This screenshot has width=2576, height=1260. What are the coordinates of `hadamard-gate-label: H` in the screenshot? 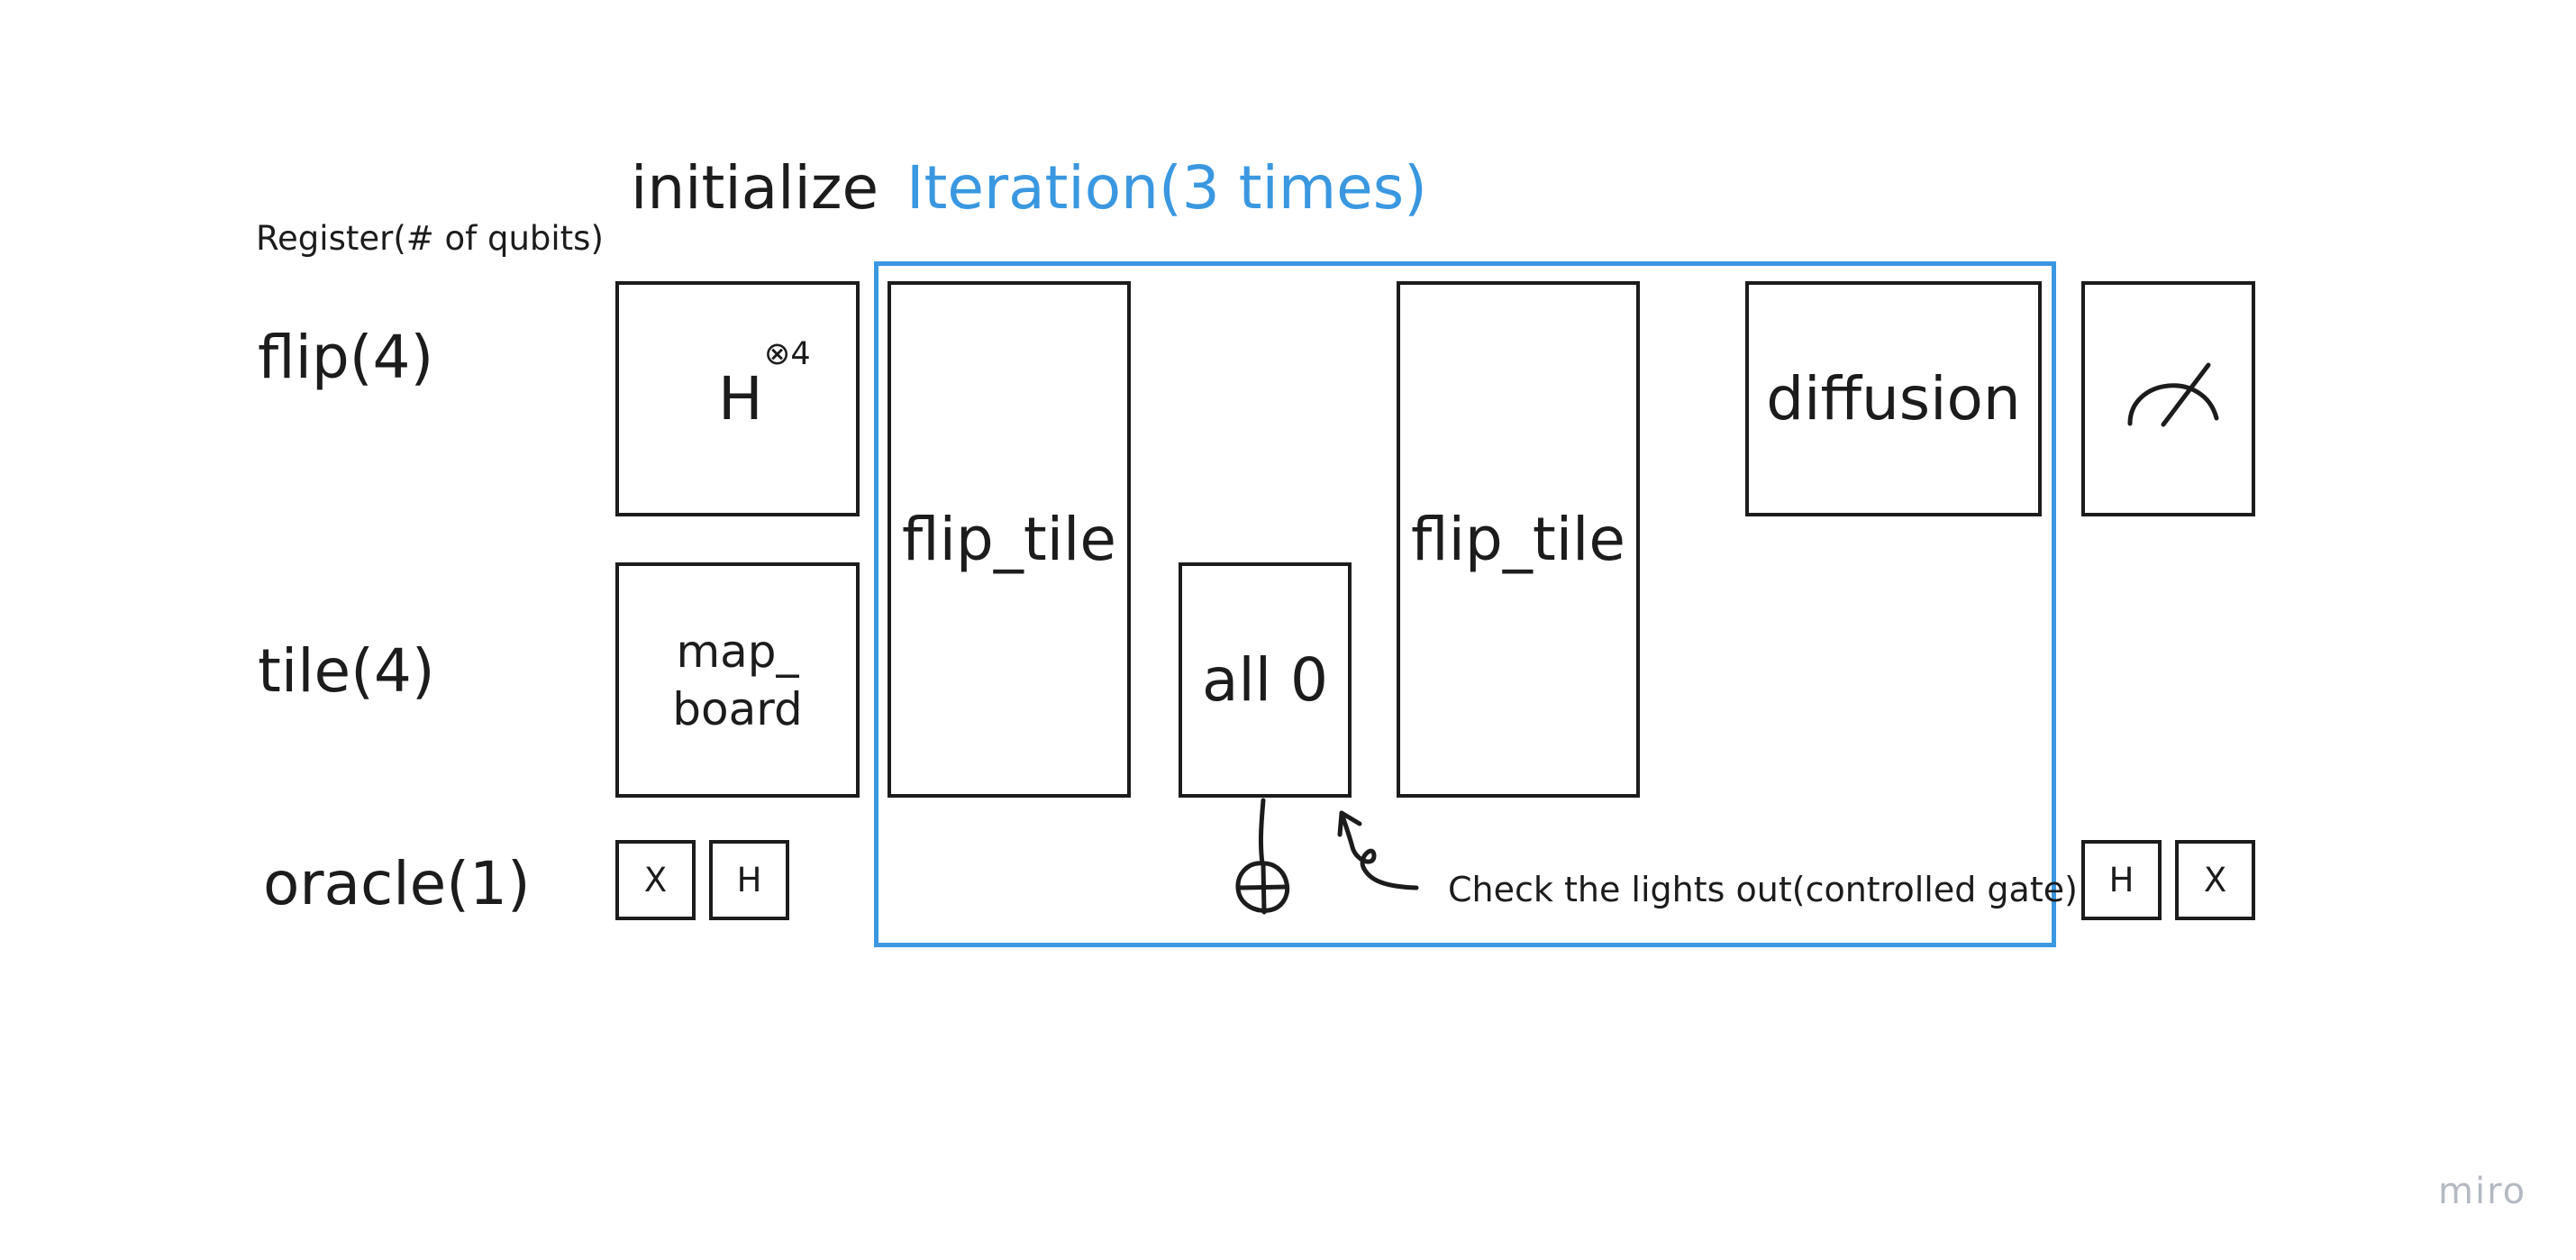 It's located at (740, 399).